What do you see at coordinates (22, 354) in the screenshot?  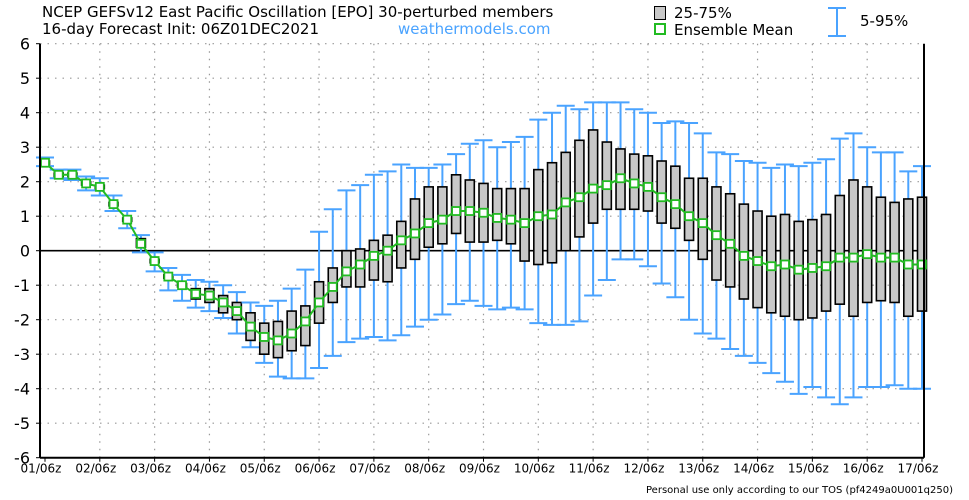 I see `y-tick-label: -3` at bounding box center [22, 354].